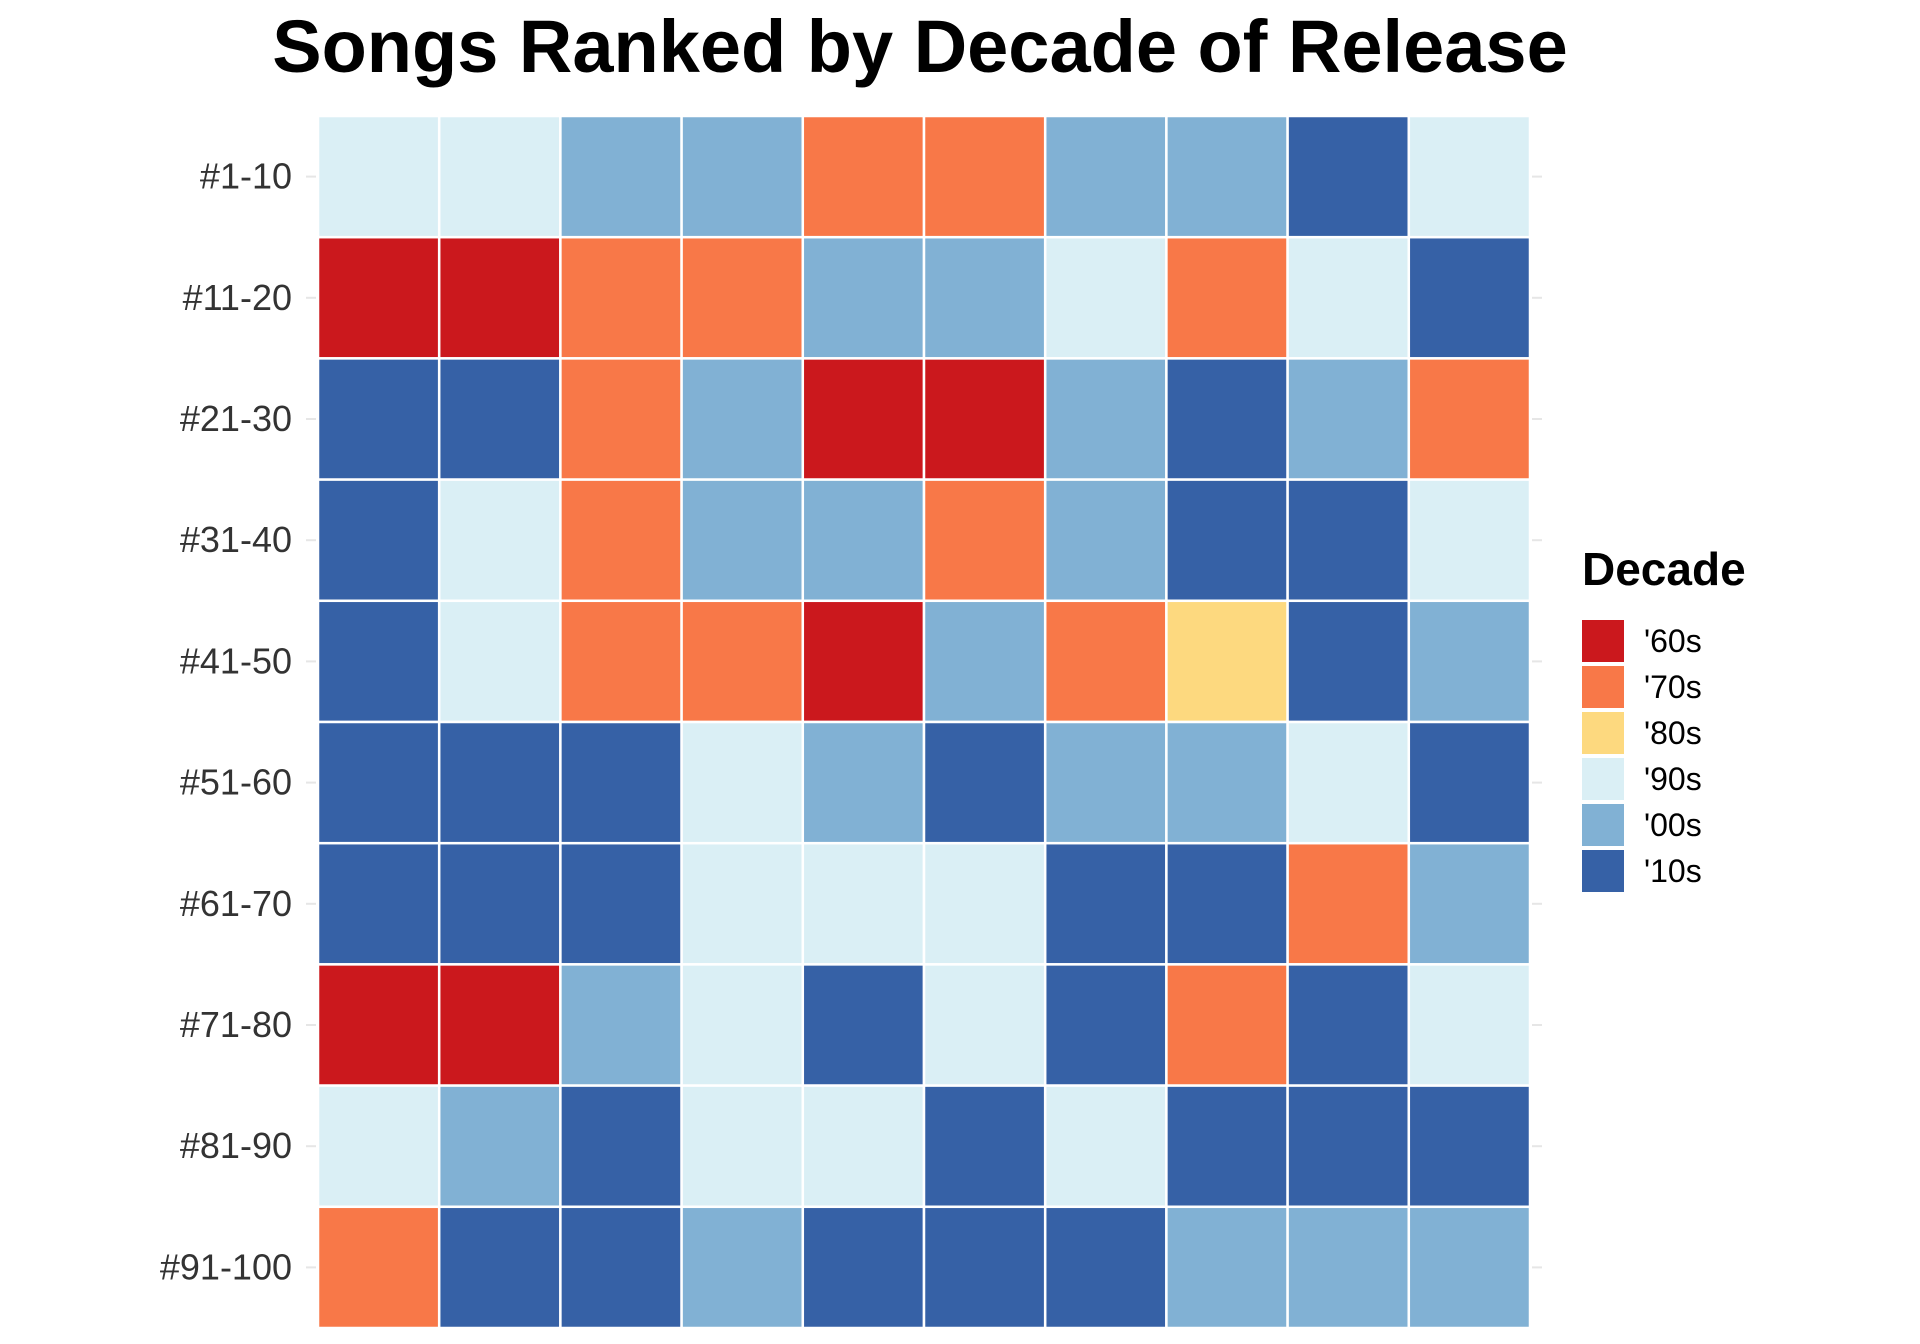 This screenshot has height=1344, width=1920. I want to click on y-tick-label: #21-30, so click(236, 418).